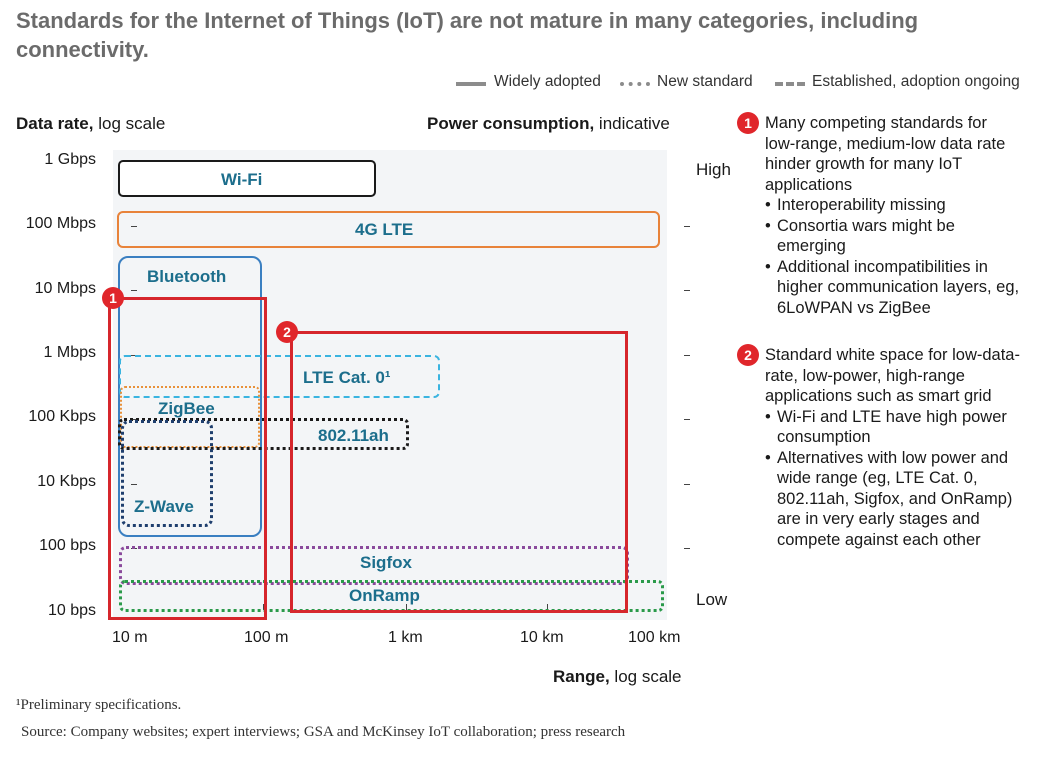  What do you see at coordinates (99, 705) in the screenshot?
I see `footnote: ¹Preliminary specifications.` at bounding box center [99, 705].